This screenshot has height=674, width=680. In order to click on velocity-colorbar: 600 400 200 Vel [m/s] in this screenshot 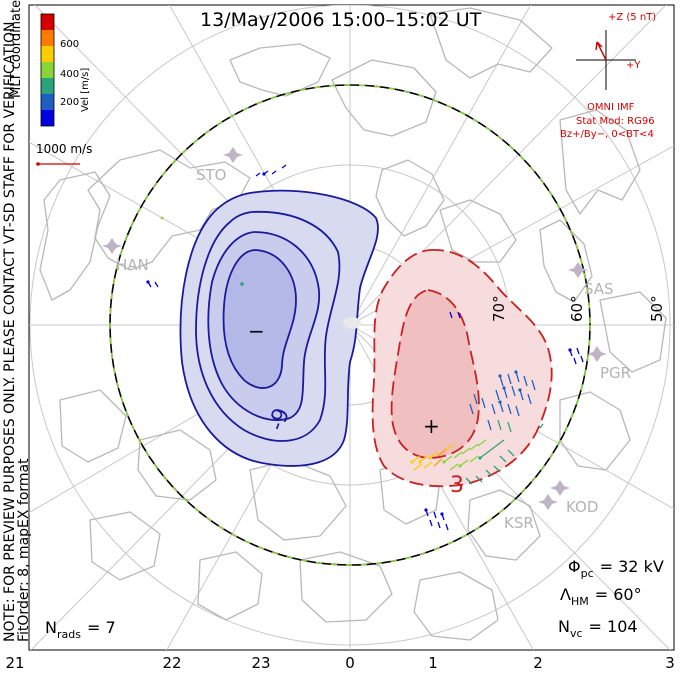, I will do `click(65, 70)`.